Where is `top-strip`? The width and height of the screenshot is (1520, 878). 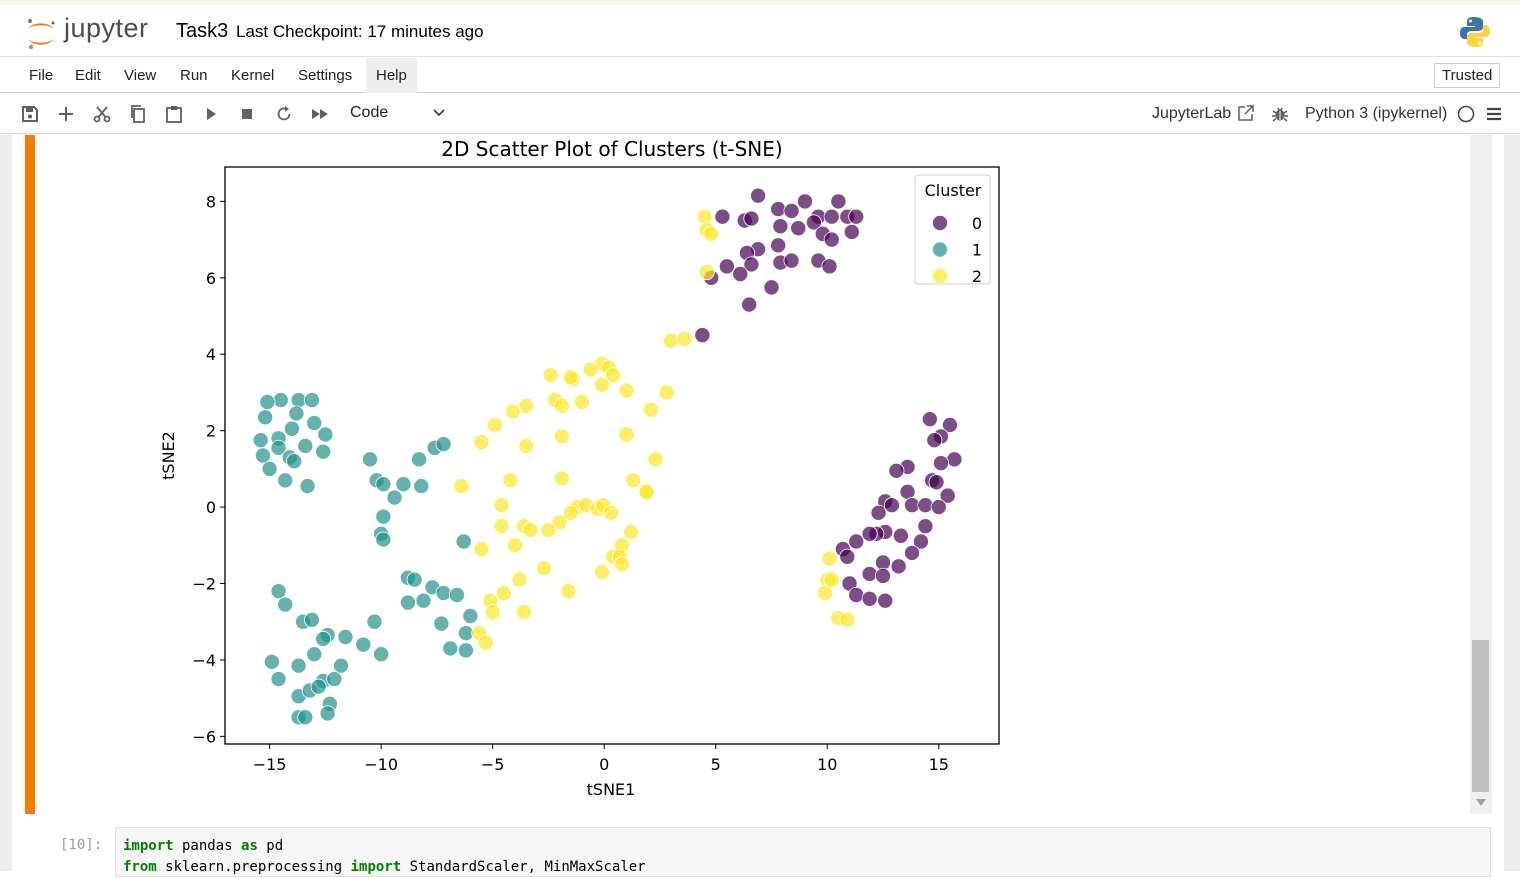
top-strip is located at coordinates (760, 2).